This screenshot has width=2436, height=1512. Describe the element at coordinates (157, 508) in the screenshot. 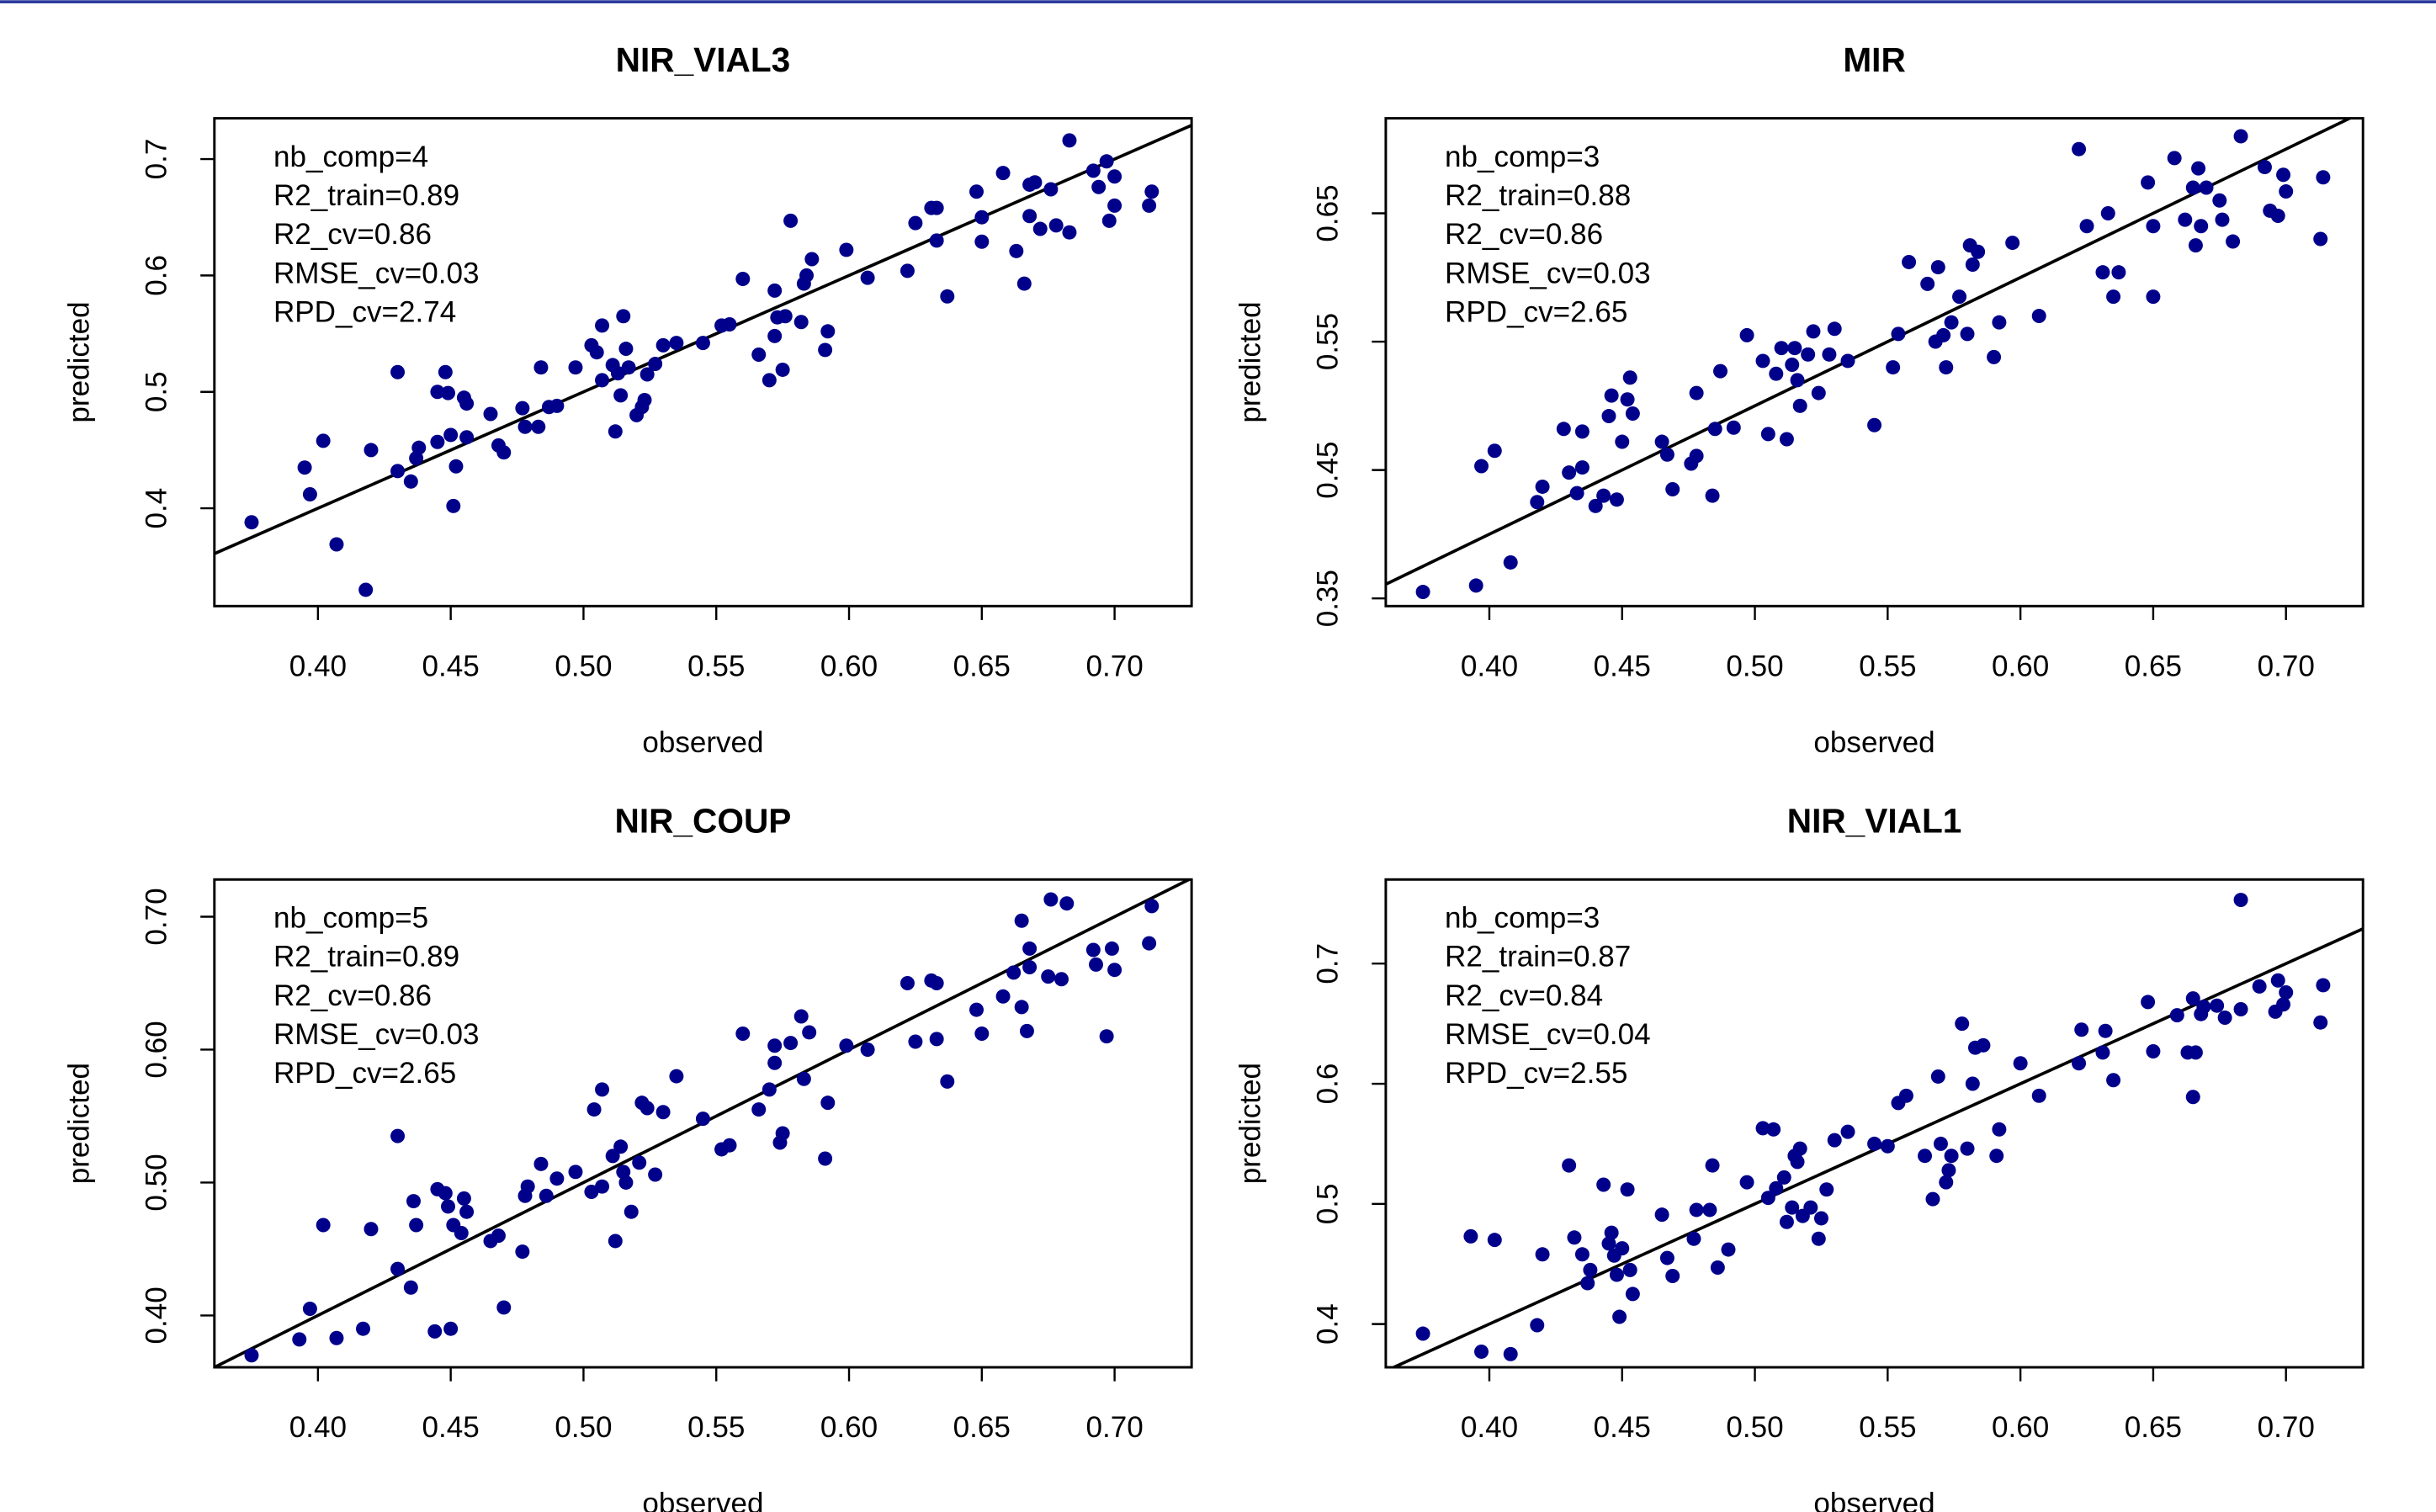

I see `y-tick-label: 0.4` at that location.